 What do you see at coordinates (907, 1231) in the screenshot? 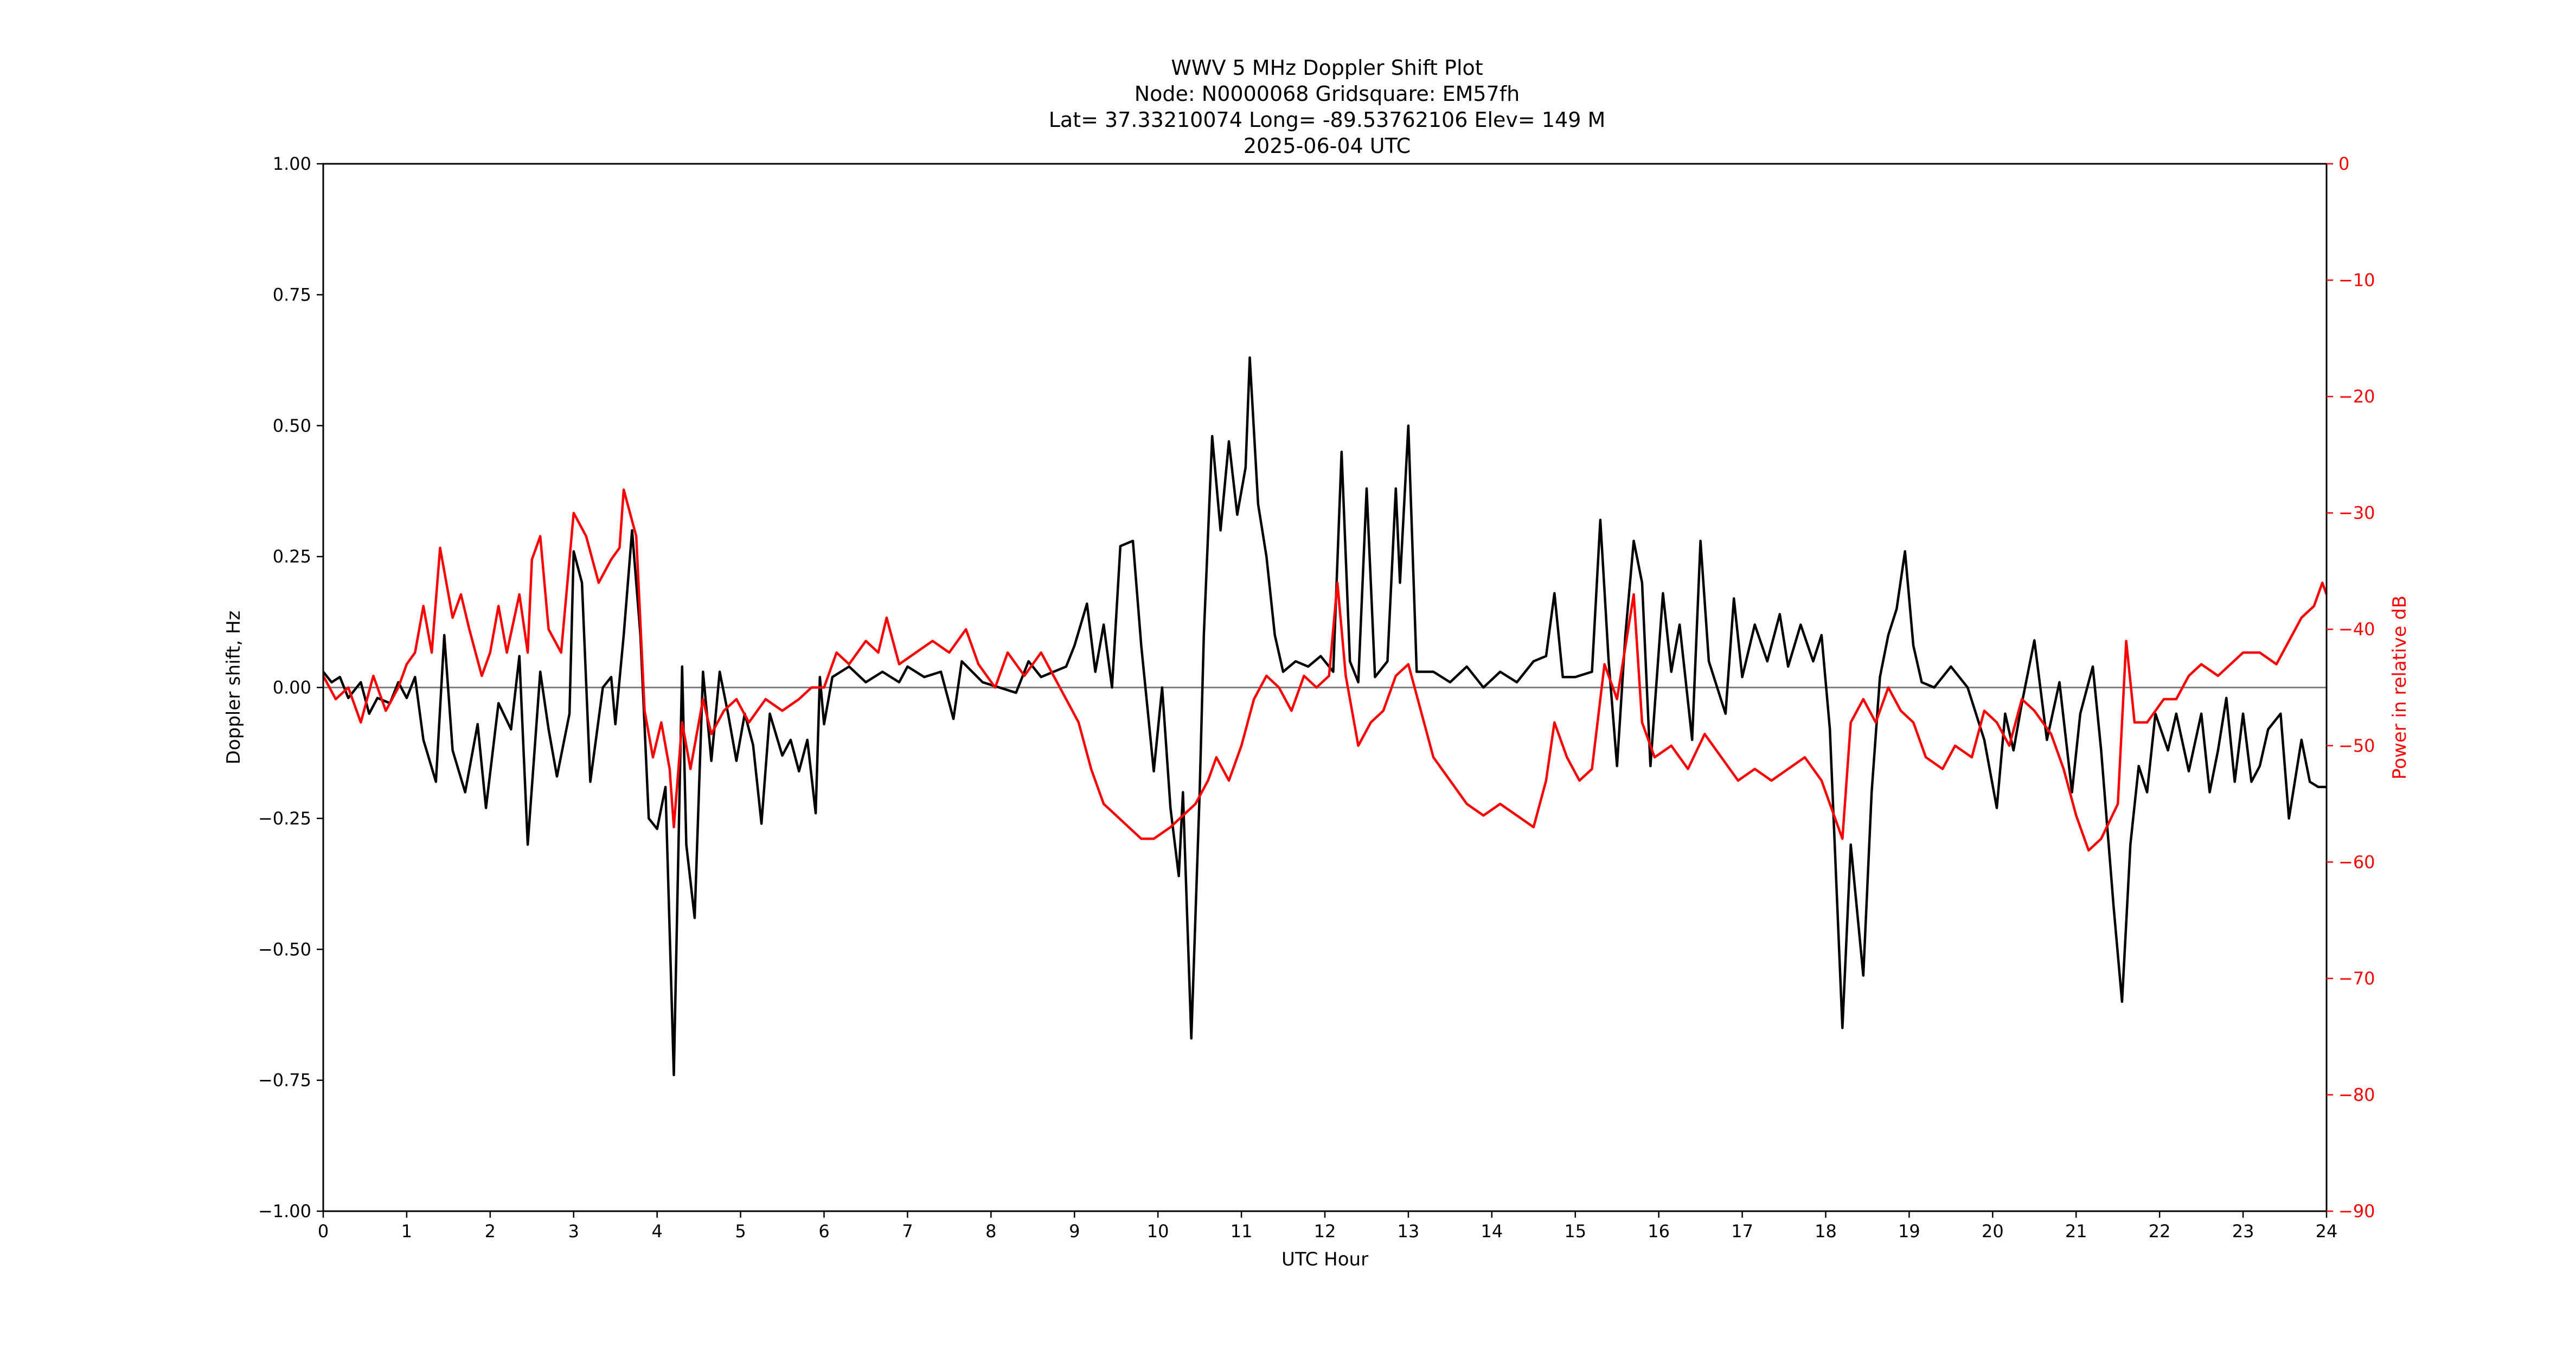
I see `x-tick-label: 7` at bounding box center [907, 1231].